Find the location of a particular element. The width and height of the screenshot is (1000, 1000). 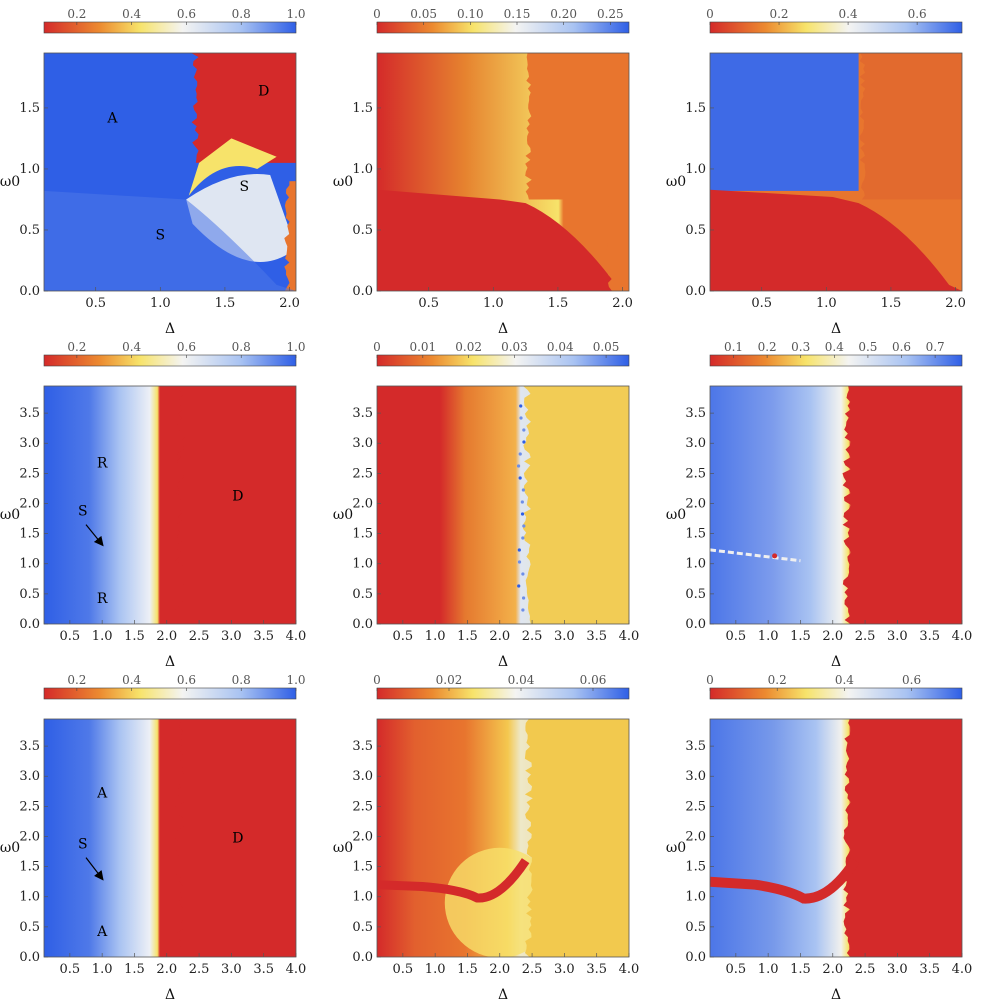

colorbar-tick-label: 0.8 is located at coordinates (241, 680).